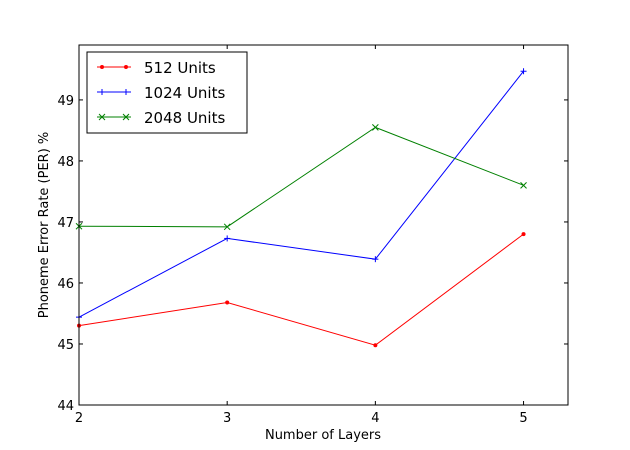 The image size is (630, 450). What do you see at coordinates (375, 418) in the screenshot?
I see `x-tick-label-2: 4` at bounding box center [375, 418].